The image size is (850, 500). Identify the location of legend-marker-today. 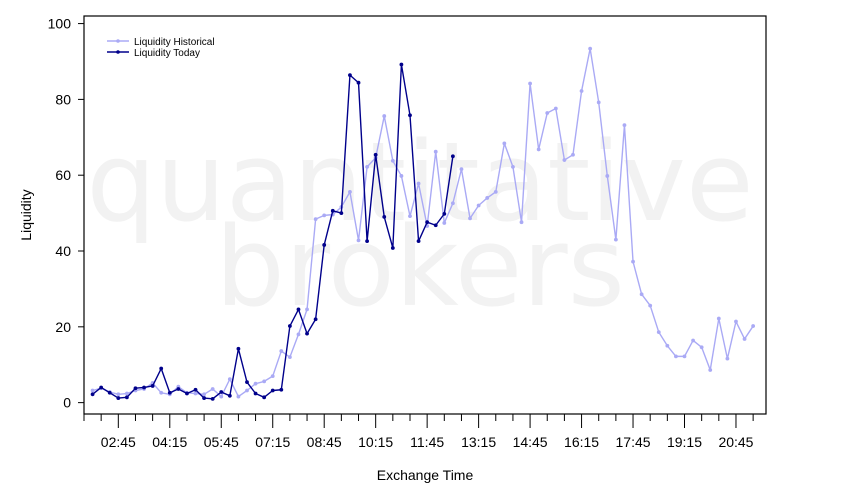
(118, 52).